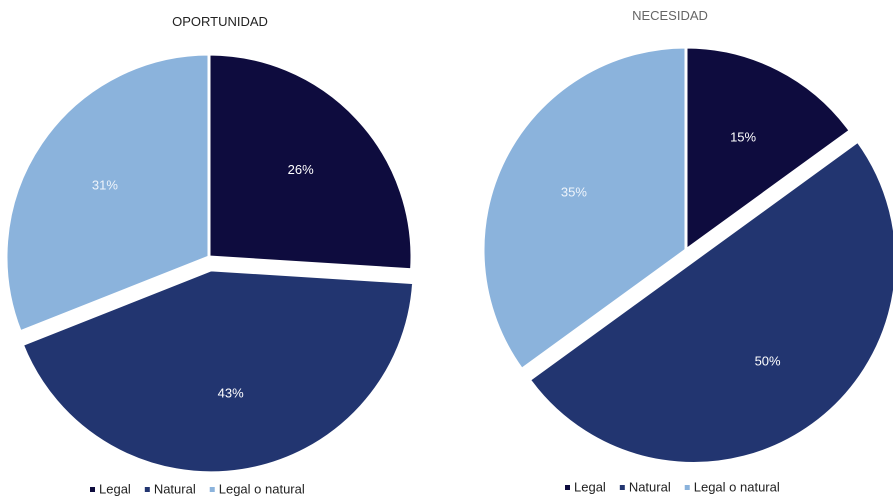 This screenshot has height=499, width=893. I want to click on slice-value-label: 35%, so click(574, 191).